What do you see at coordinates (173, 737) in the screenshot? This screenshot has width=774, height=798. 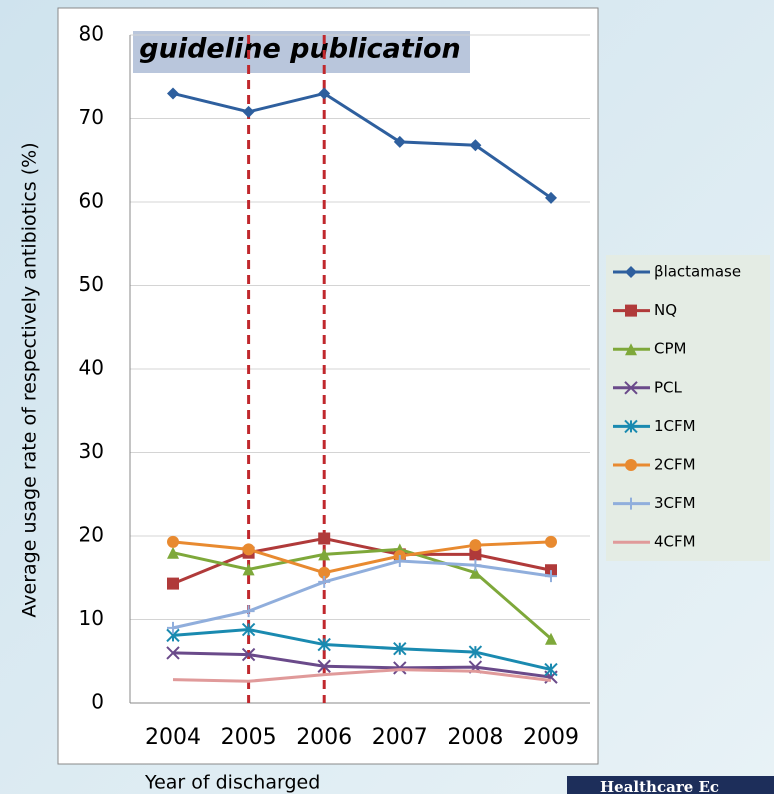 I see `x-tick-label: 2004` at bounding box center [173, 737].